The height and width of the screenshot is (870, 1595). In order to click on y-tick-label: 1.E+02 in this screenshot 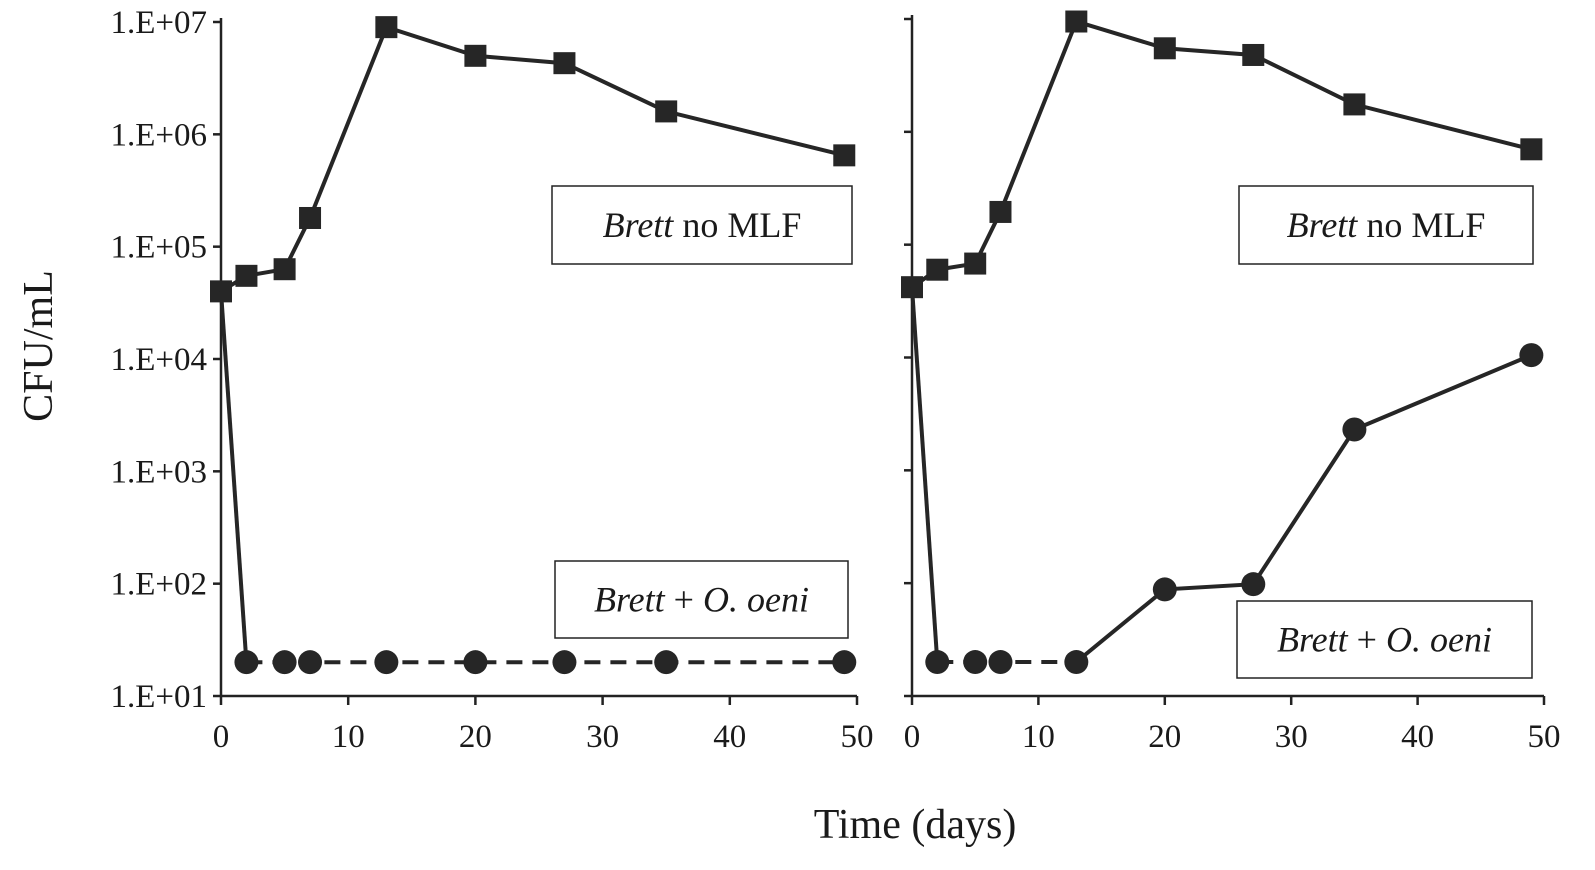, I will do `click(158, 585)`.